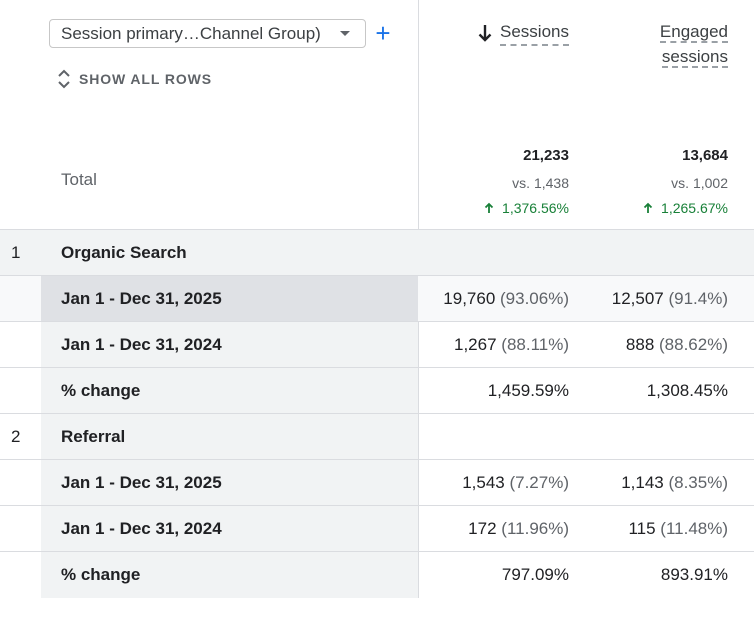 This screenshot has height=617, width=754. I want to click on engaged-value: 888, so click(640, 344).